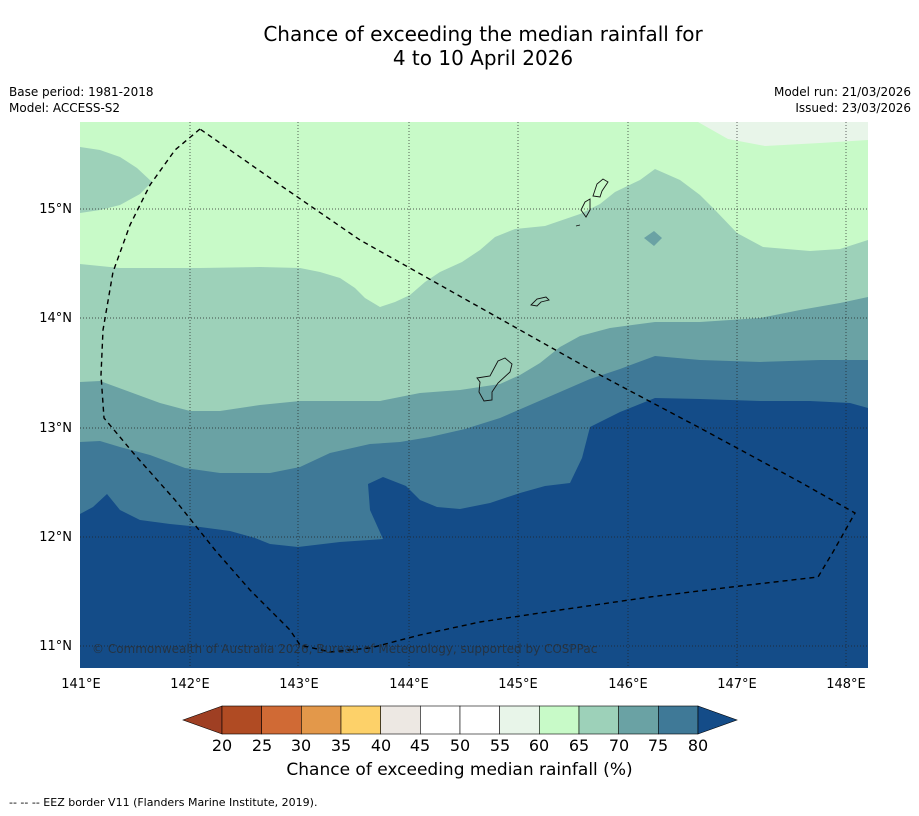 This screenshot has width=919, height=816. I want to click on lat-label: 13°N, so click(55, 428).